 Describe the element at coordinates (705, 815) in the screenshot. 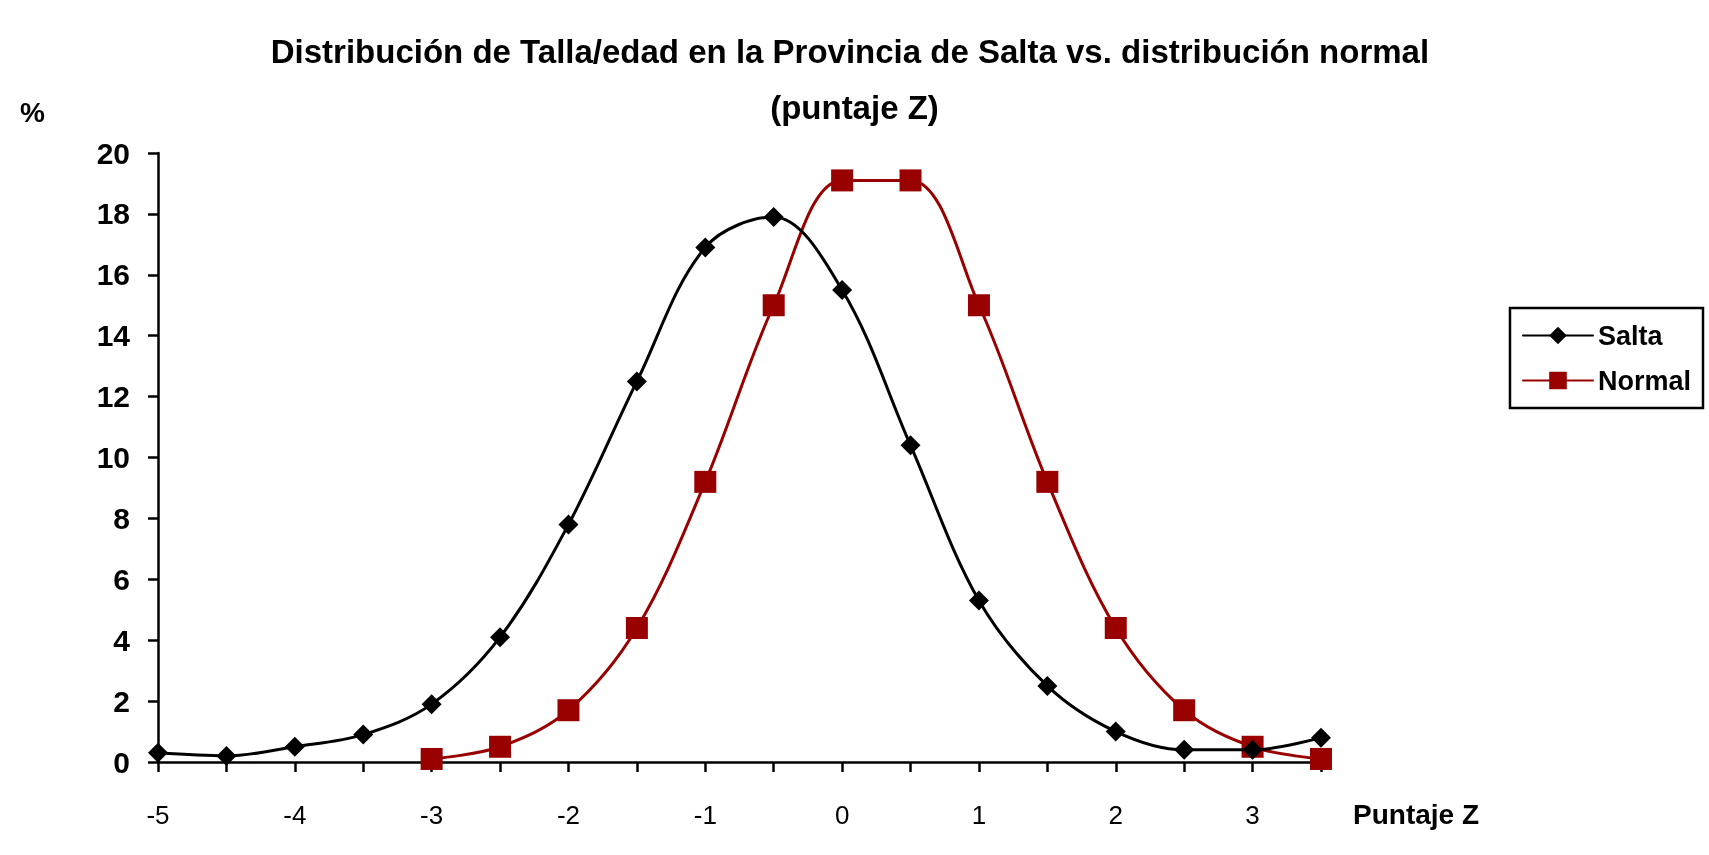

I see `x-tick-label: -1` at that location.